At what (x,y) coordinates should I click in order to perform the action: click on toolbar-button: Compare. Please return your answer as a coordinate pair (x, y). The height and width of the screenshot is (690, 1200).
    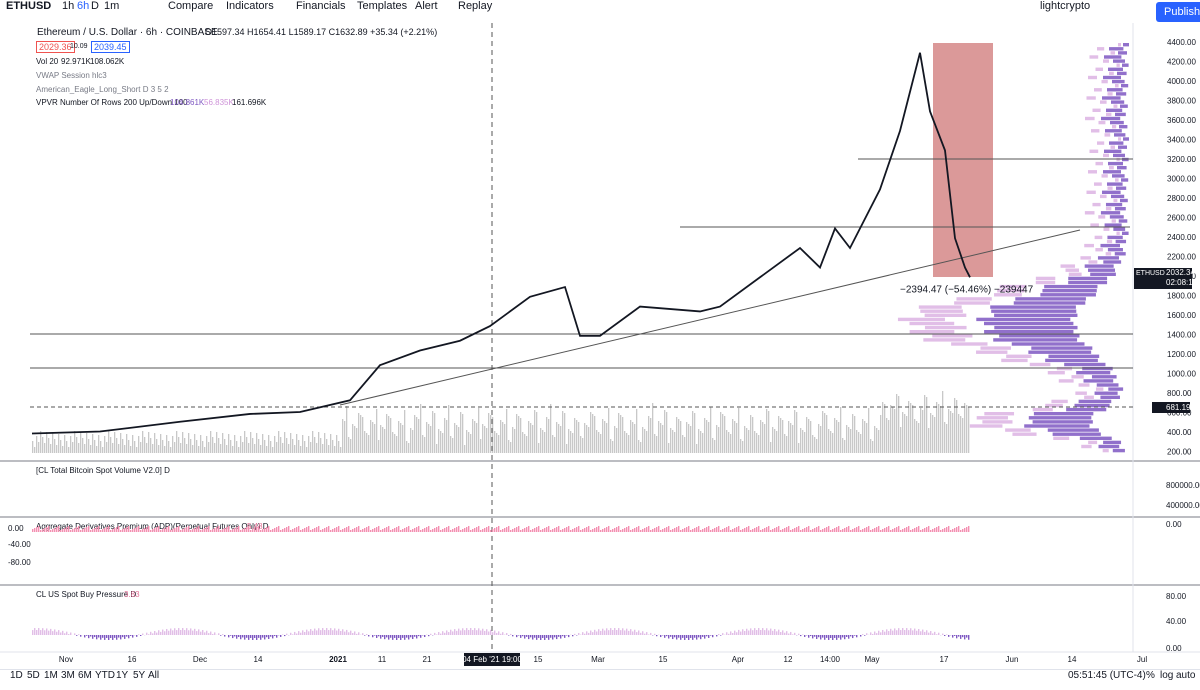
    Looking at the image, I should click on (190, 6).